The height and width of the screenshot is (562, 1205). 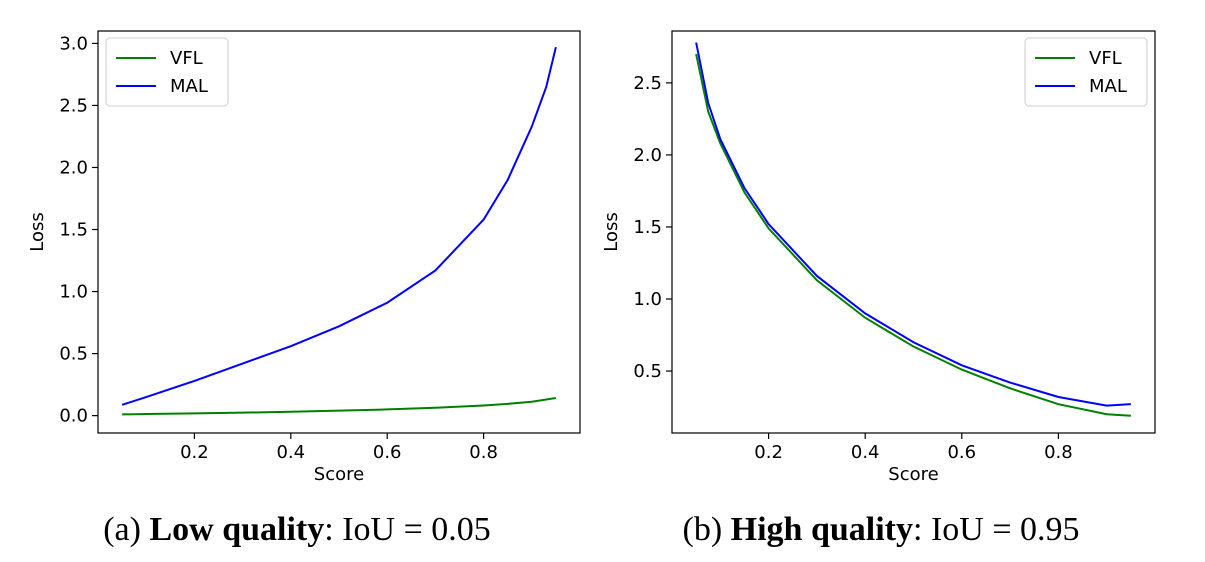 What do you see at coordinates (73, 43) in the screenshot?
I see `y-tick-label: 3.0` at bounding box center [73, 43].